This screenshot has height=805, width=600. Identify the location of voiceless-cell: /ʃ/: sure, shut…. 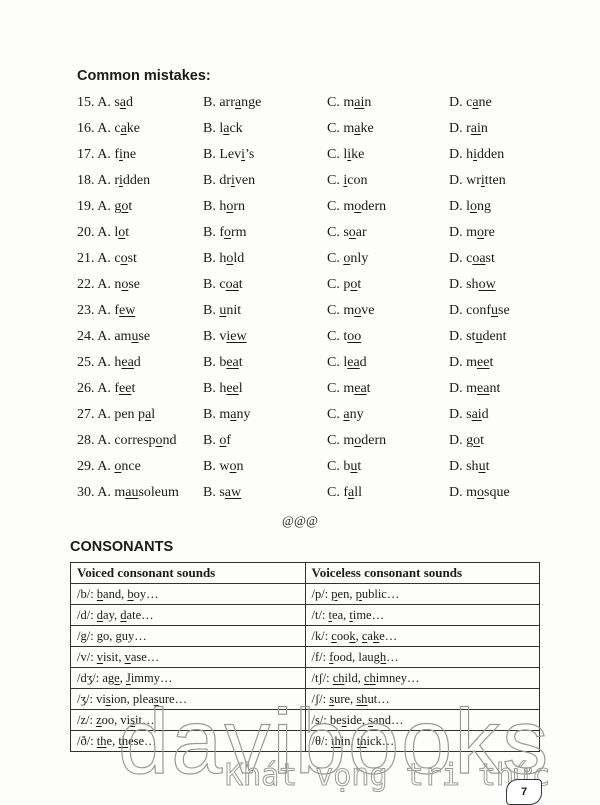
(422, 699).